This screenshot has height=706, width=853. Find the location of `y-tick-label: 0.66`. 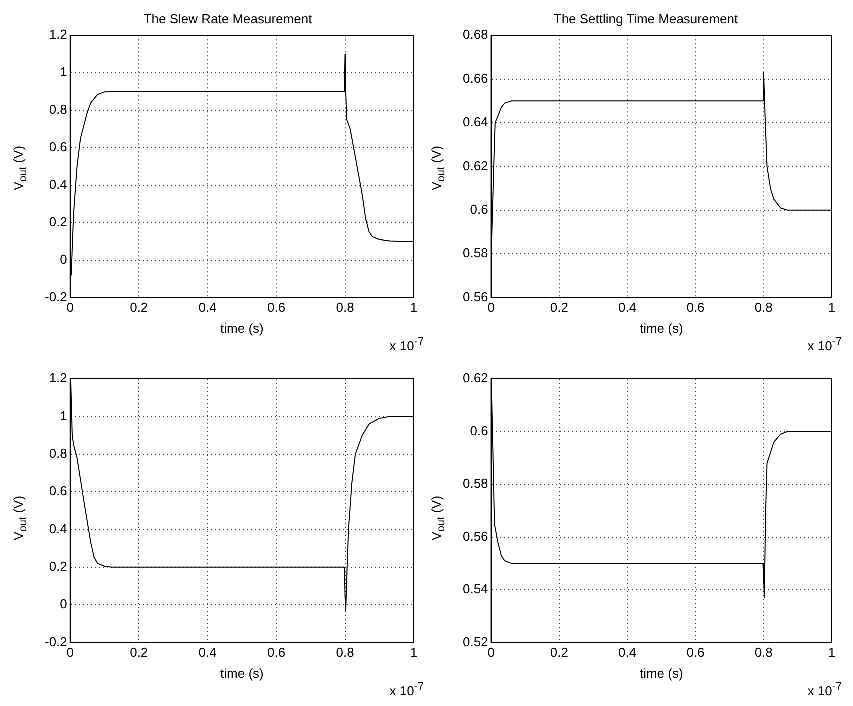

y-tick-label: 0.66 is located at coordinates (475, 78).